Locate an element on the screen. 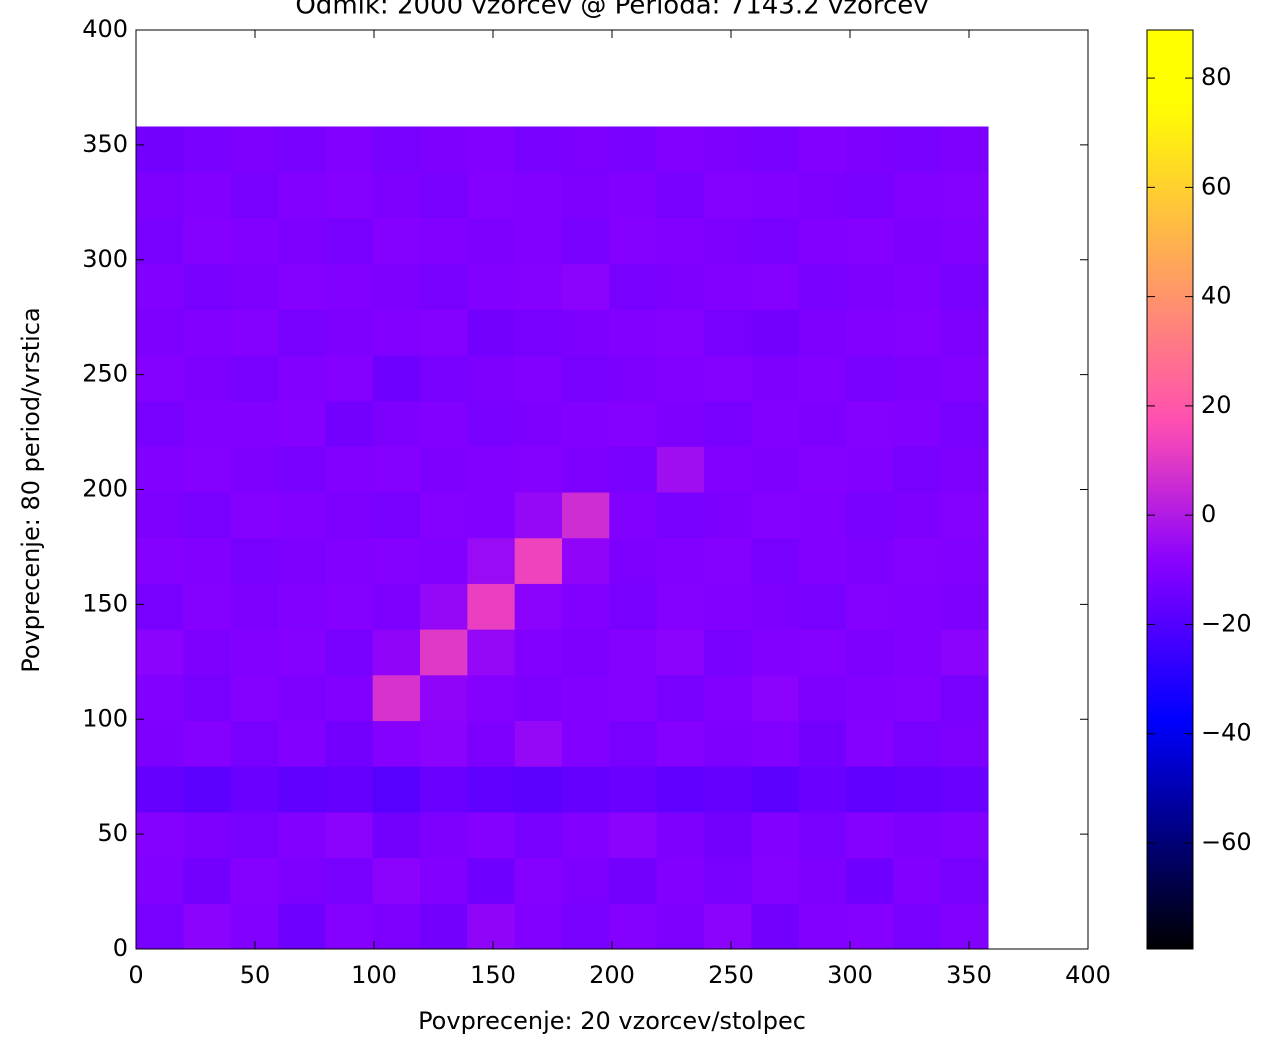  colorbar-tick-label: 80 is located at coordinates (1216, 77).